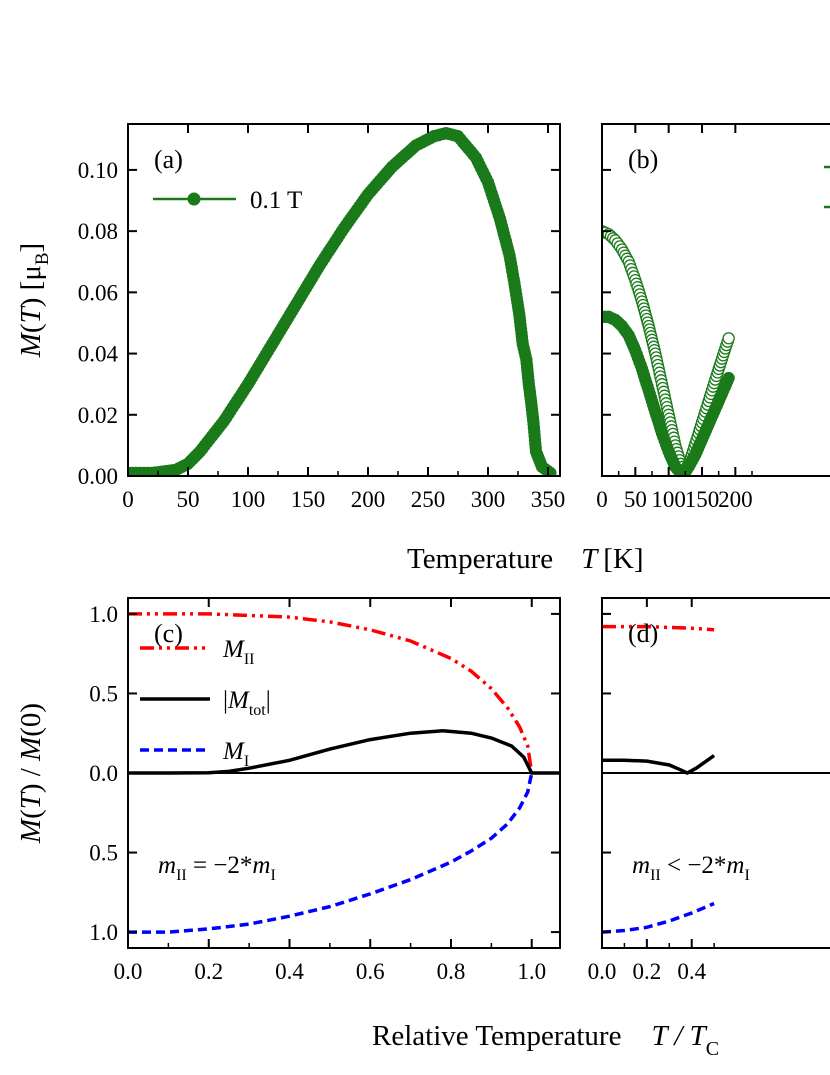 The width and height of the screenshot is (830, 1075). Describe the element at coordinates (98, 170) in the screenshot. I see `y-tick-label: 0.10` at that location.